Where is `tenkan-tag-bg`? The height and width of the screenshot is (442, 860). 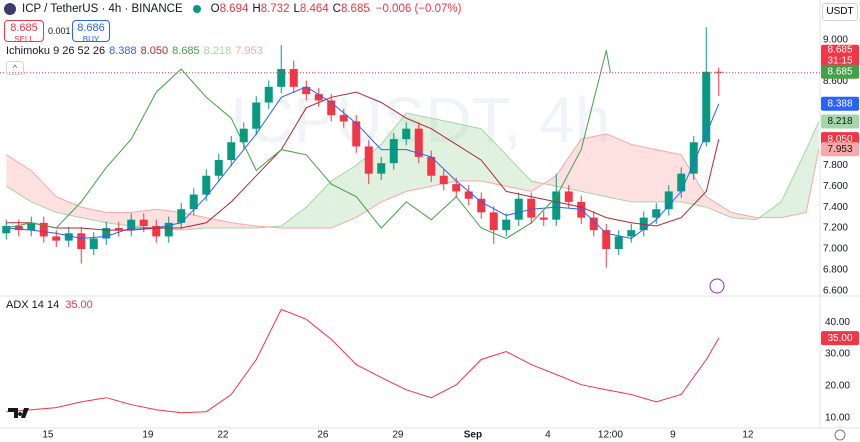
tenkan-tag-bg is located at coordinates (840, 103).